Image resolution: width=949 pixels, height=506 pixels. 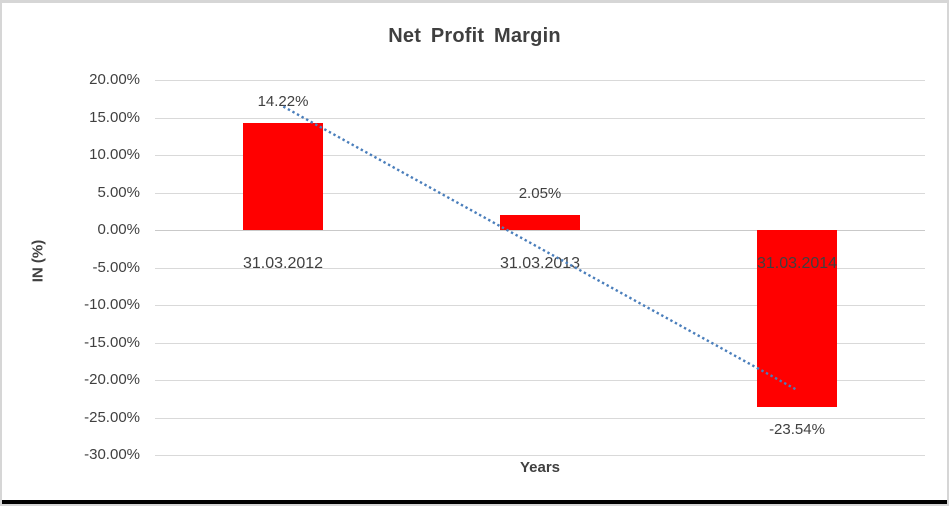 What do you see at coordinates (474, 36) in the screenshot?
I see `chart-title: Net Profit Margin` at bounding box center [474, 36].